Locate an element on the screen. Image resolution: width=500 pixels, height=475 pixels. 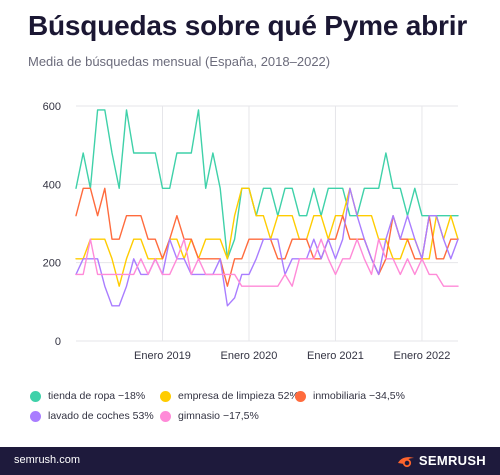
semrush-flame-icon is located at coordinates (405, 461).